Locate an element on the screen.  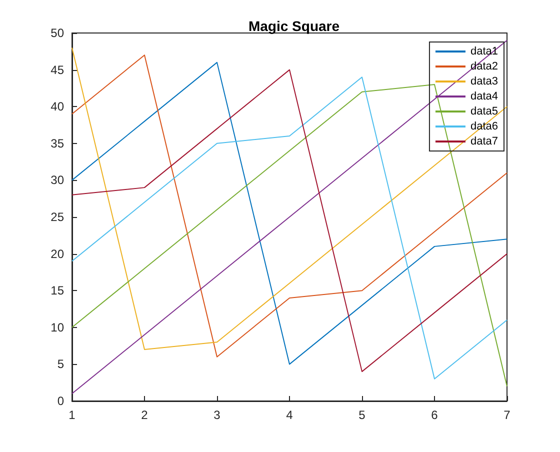
y-tick-label: 40 is located at coordinates (57, 107).